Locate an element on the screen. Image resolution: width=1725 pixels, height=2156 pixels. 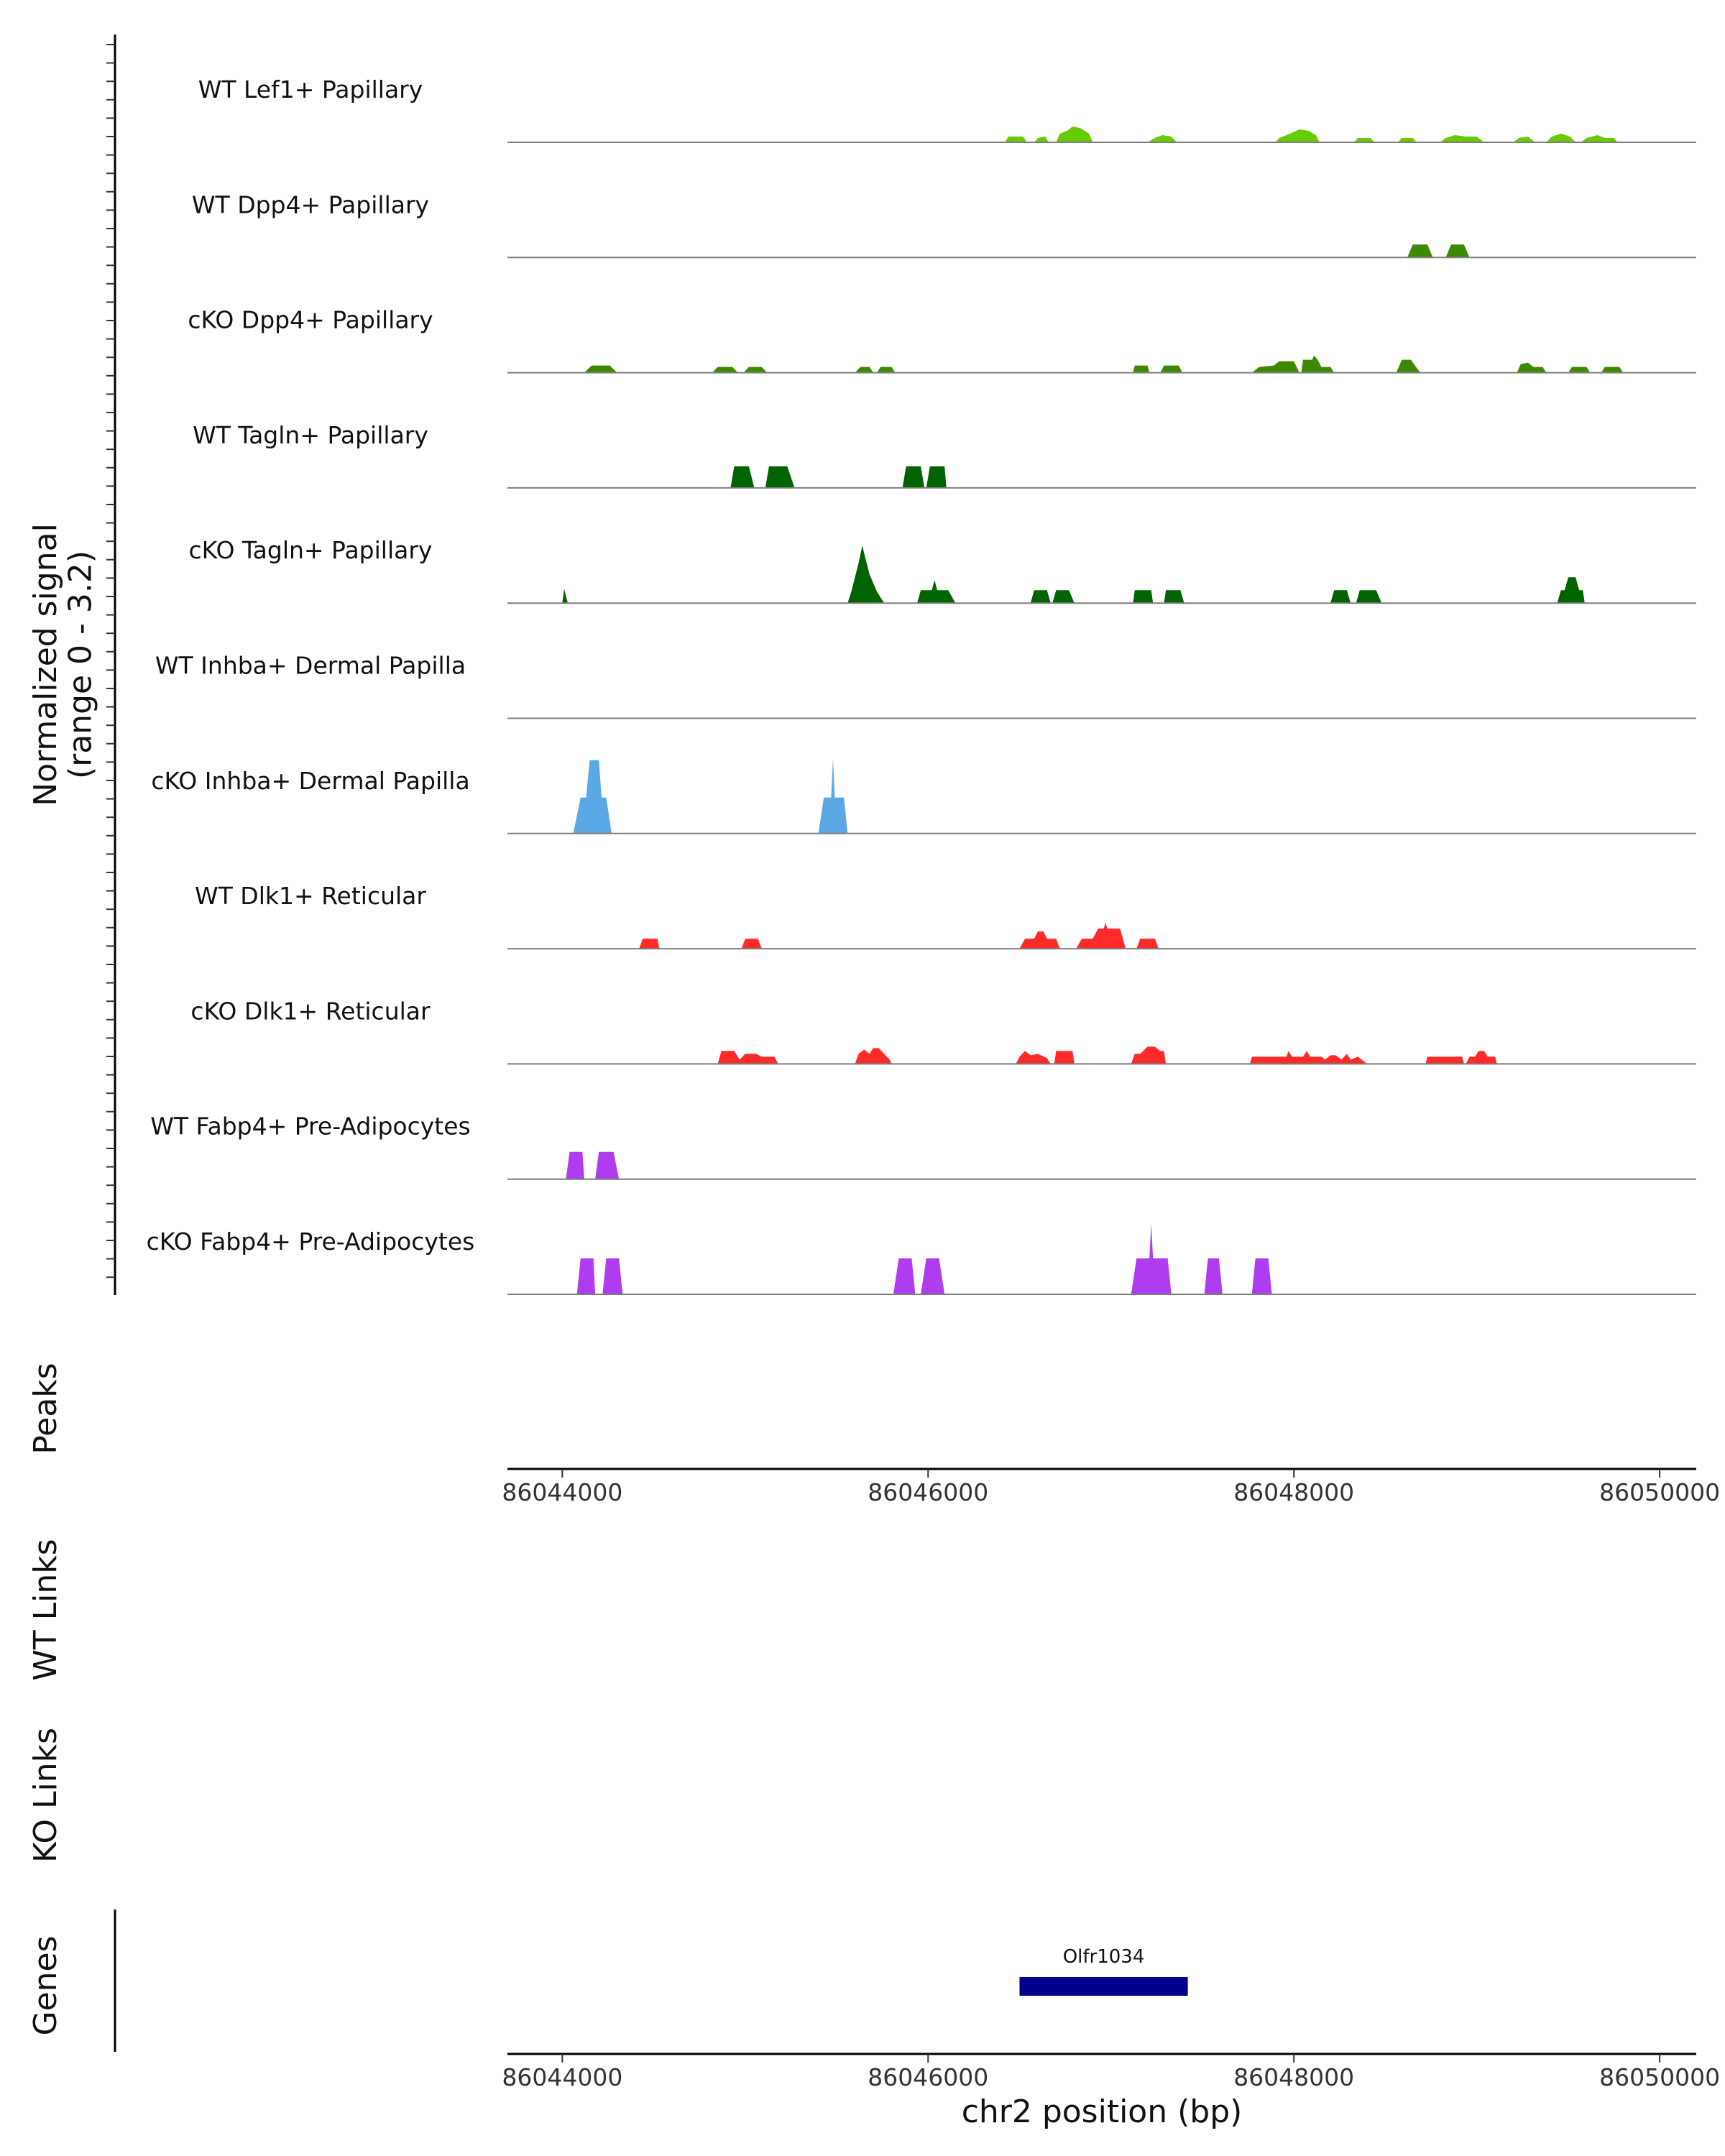
track: cKO Fabp4+ Pre-Adipocytes is located at coordinates (921, 1259).